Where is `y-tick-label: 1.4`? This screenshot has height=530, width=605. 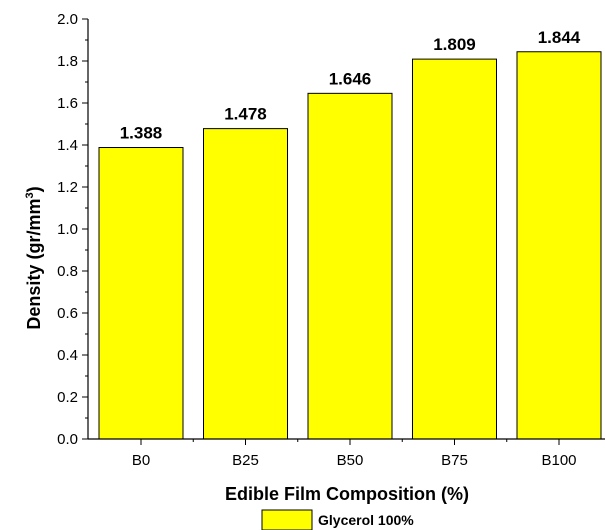 y-tick-label: 1.4 is located at coordinates (67, 145).